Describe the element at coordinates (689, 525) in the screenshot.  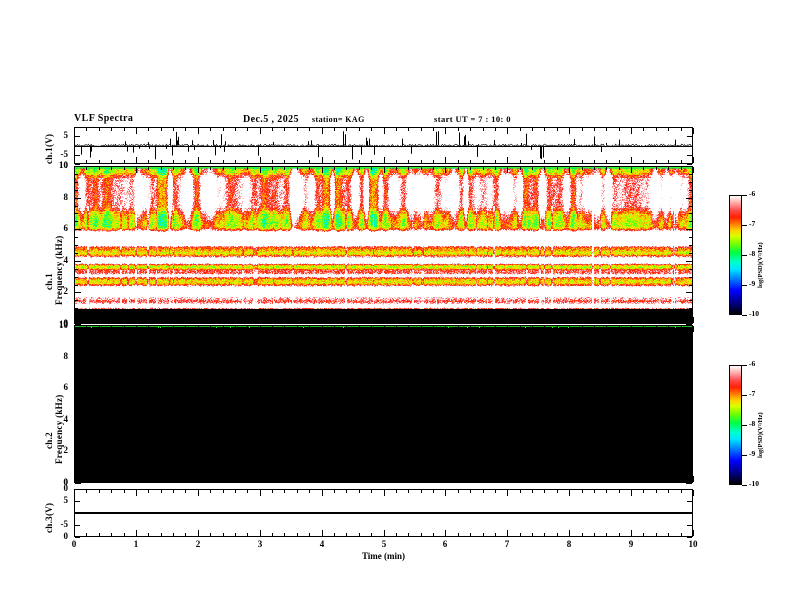
I see `ytick-3-r--5` at that location.